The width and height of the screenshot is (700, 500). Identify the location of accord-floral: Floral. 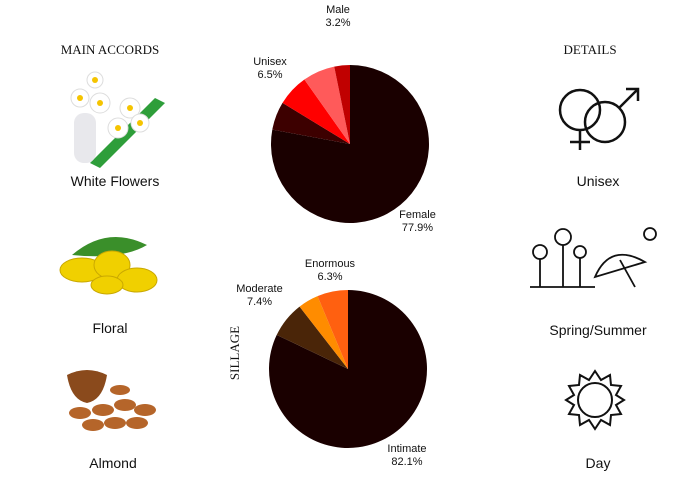
(110, 328).